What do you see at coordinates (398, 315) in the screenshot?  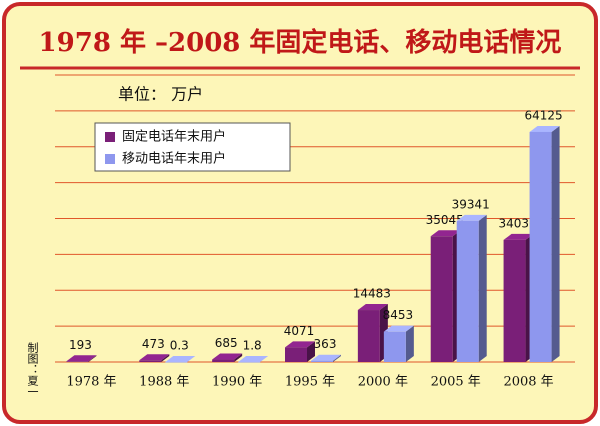 I see `data-label: 8453` at bounding box center [398, 315].